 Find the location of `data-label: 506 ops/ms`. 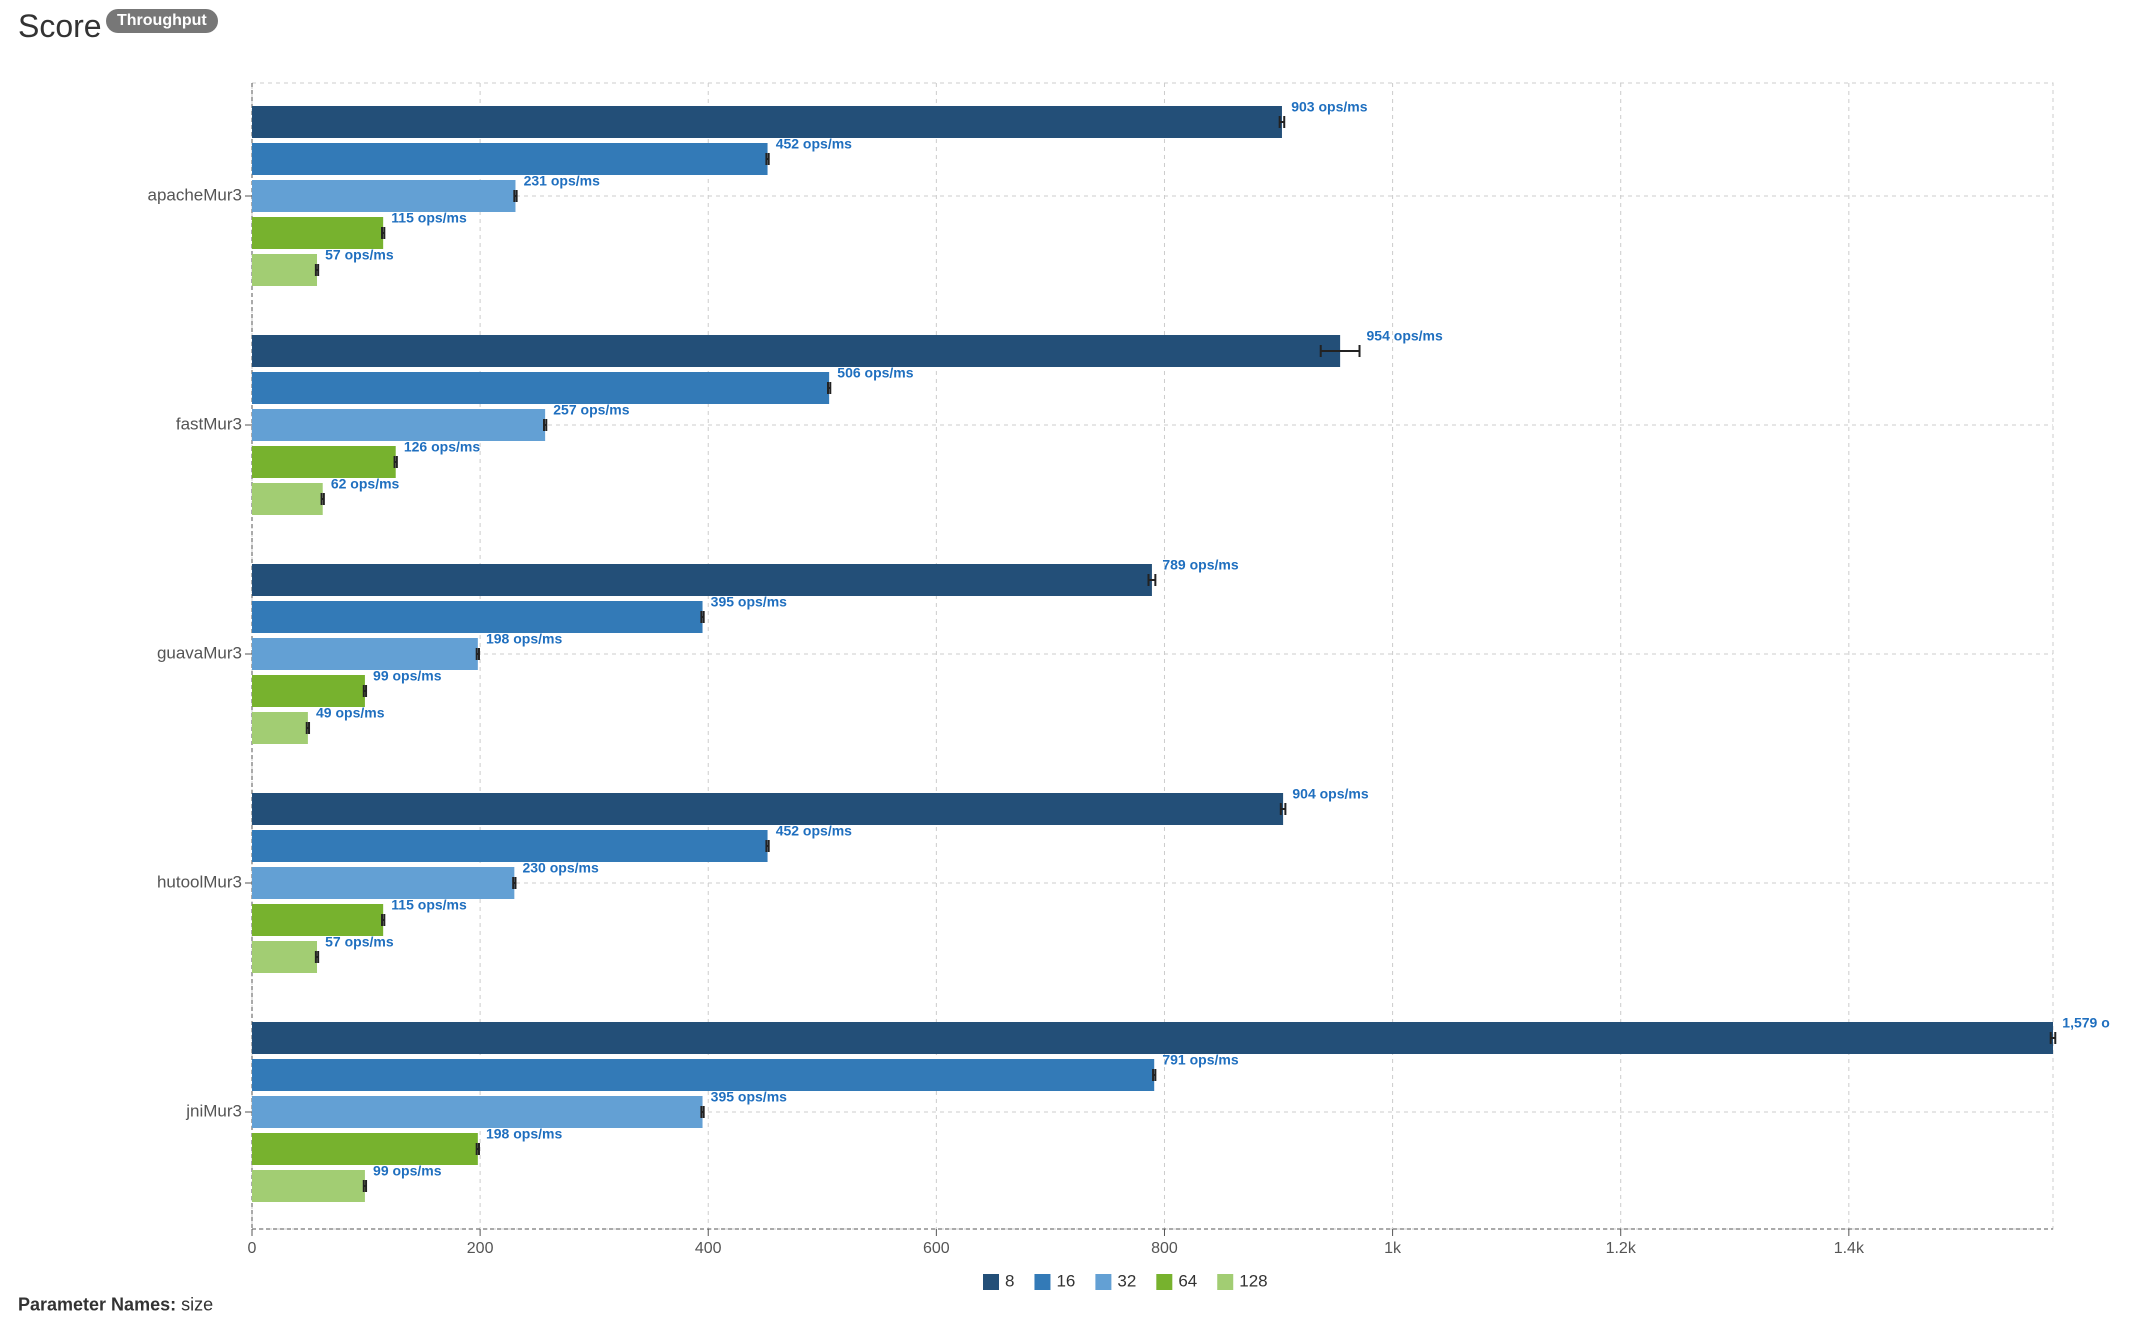

data-label: 506 ops/ms is located at coordinates (875, 373).